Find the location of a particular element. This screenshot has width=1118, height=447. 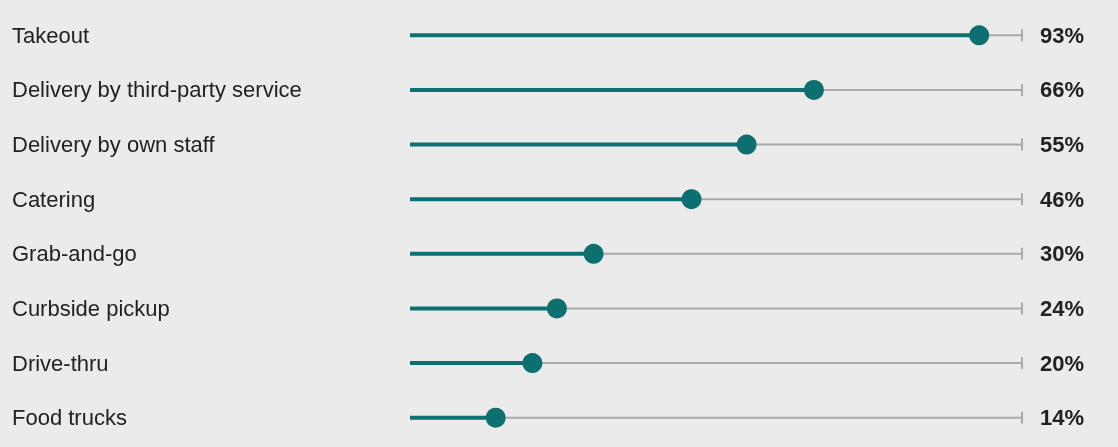

data-label: 46% is located at coordinates (1062, 199).